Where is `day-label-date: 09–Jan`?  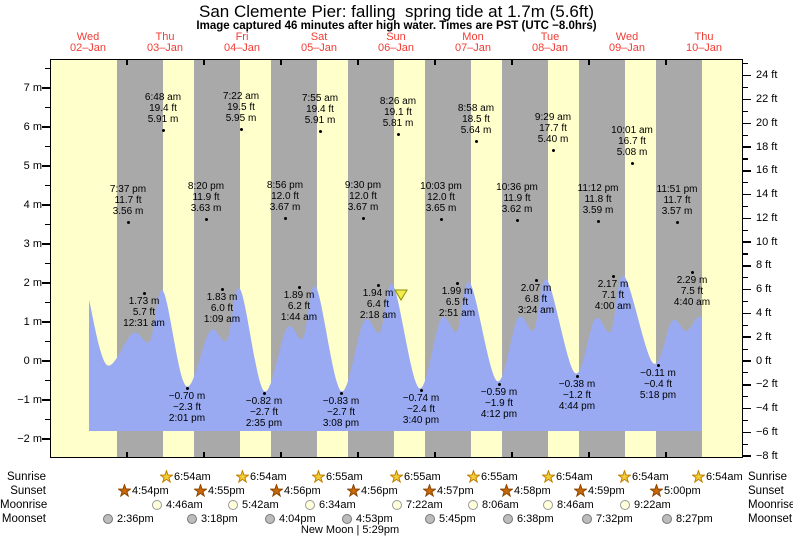
day-label-date: 09–Jan is located at coordinates (627, 48).